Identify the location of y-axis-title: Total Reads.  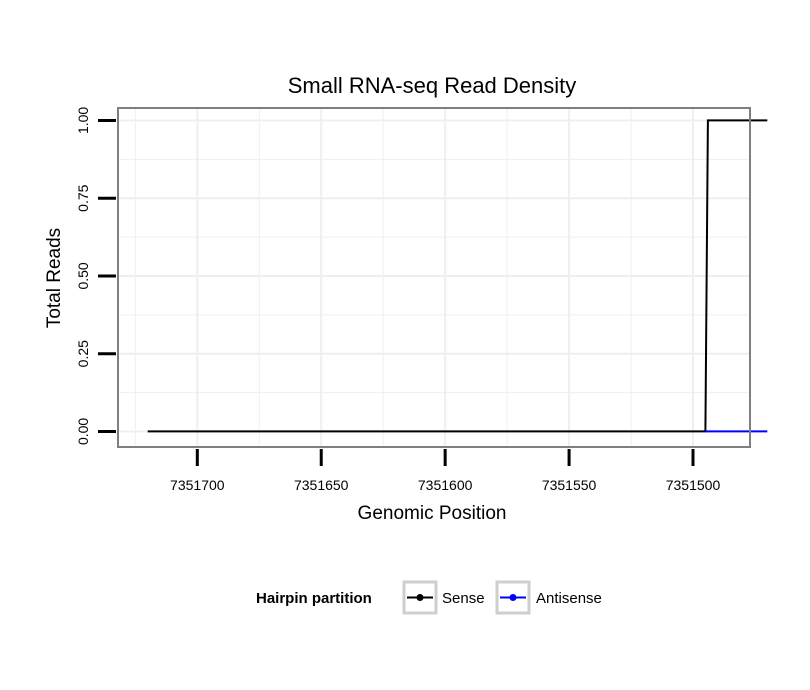
(54, 278).